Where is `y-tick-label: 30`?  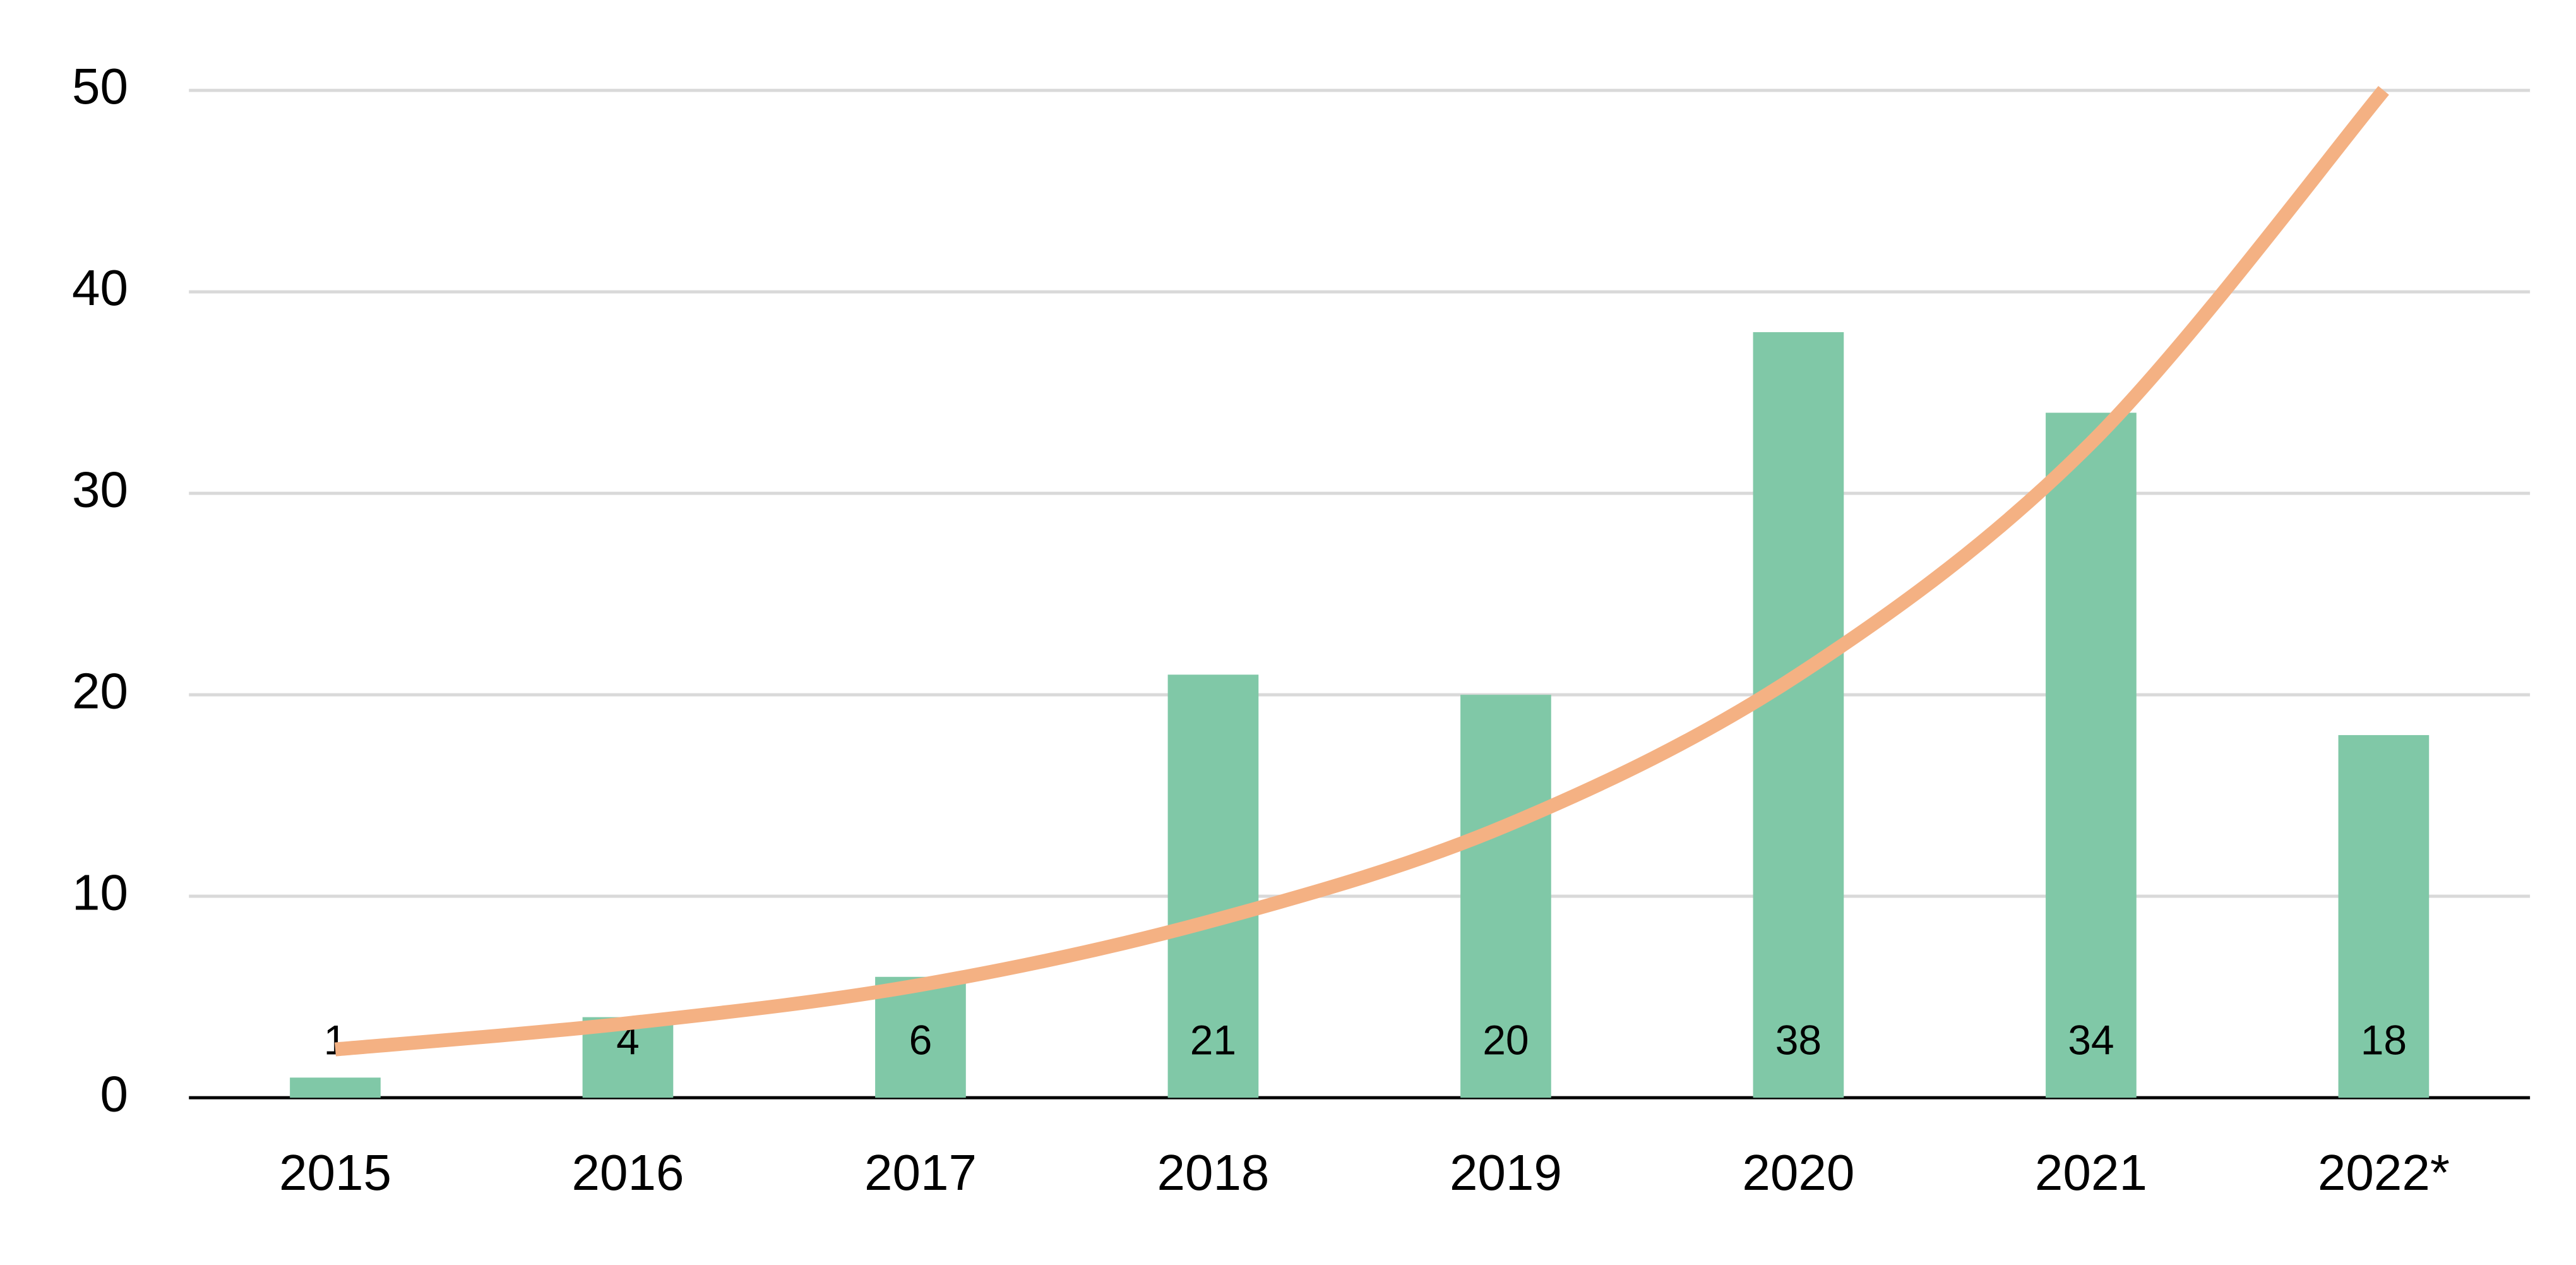
y-tick-label: 30 is located at coordinates (100, 489).